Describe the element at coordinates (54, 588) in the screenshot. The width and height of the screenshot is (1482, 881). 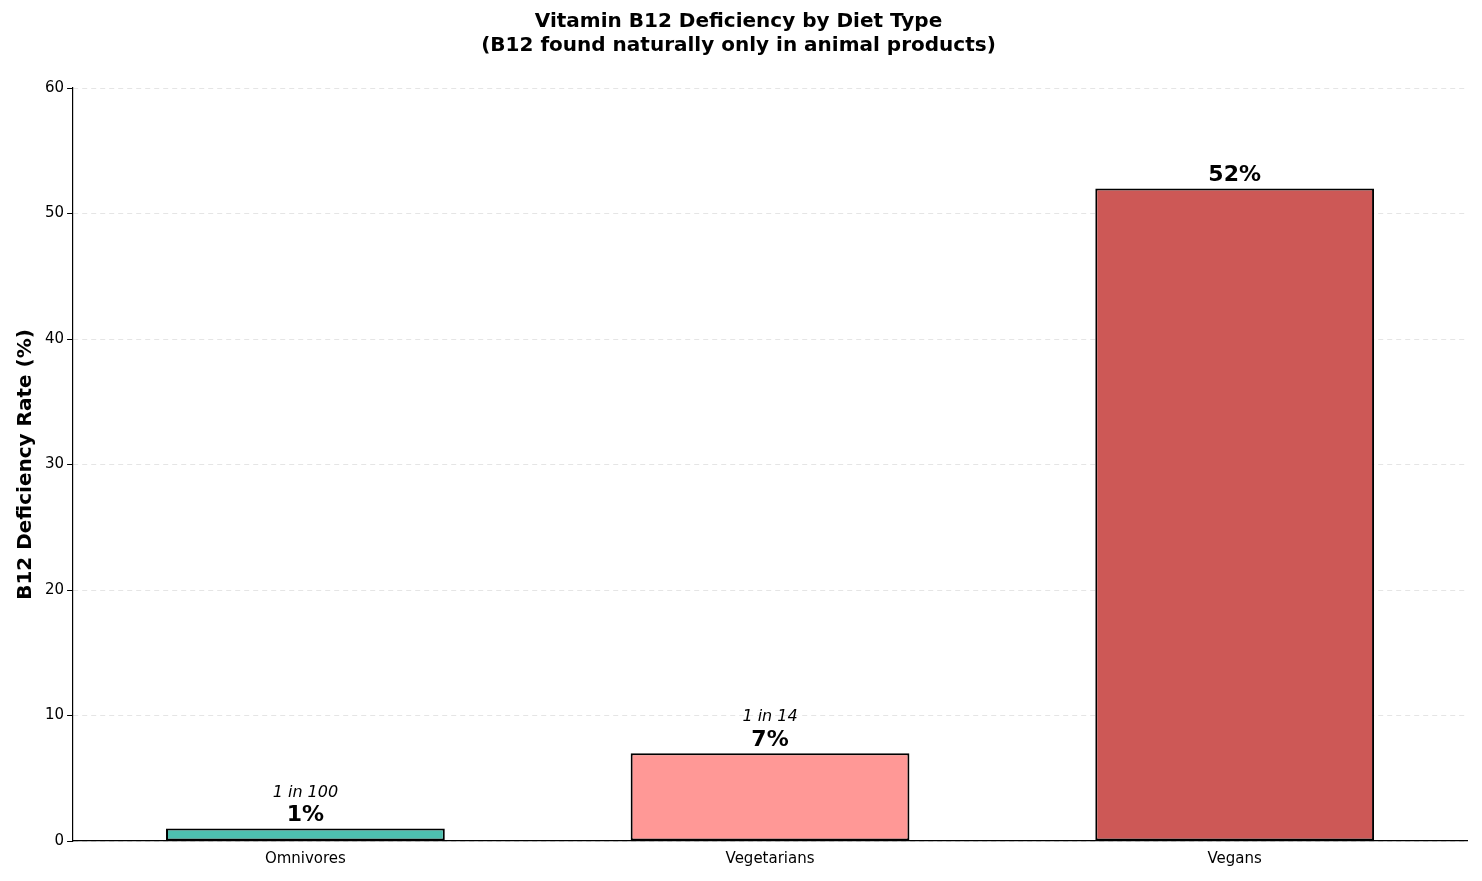
I see `y-tick-label: 20` at that location.